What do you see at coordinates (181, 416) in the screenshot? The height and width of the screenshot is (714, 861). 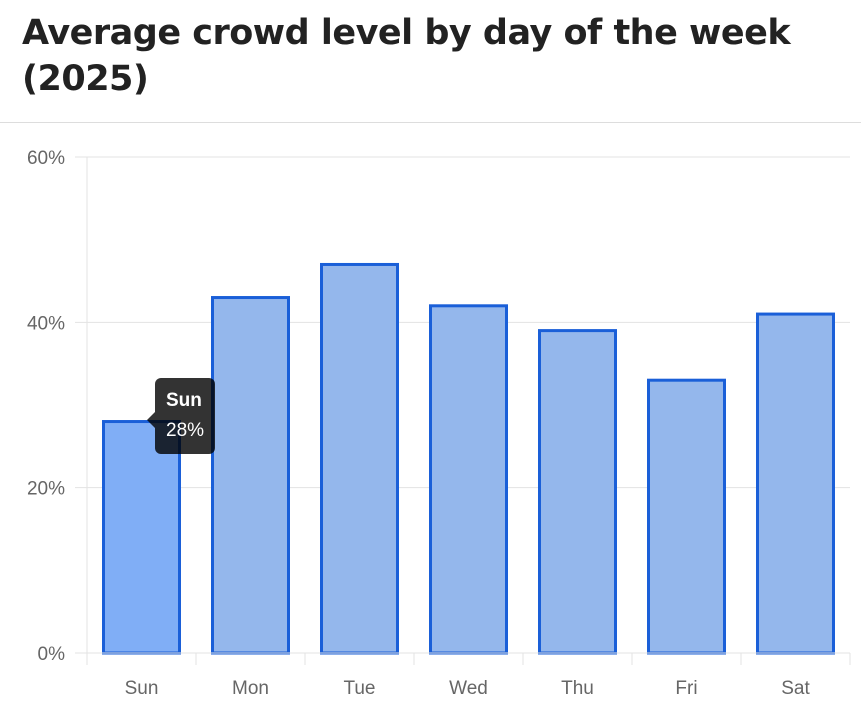 I see `tooltip: Sun 28%` at bounding box center [181, 416].